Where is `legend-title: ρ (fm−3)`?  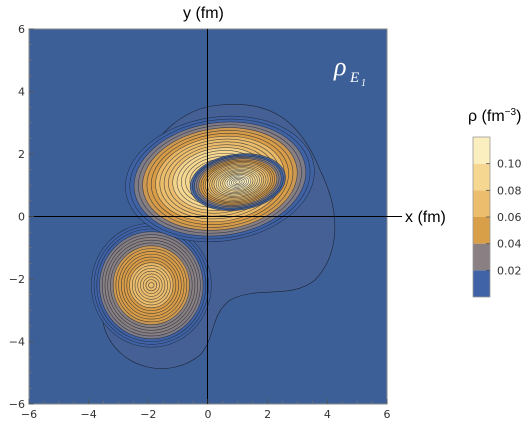
legend-title: ρ (fm−3) is located at coordinates (494, 116).